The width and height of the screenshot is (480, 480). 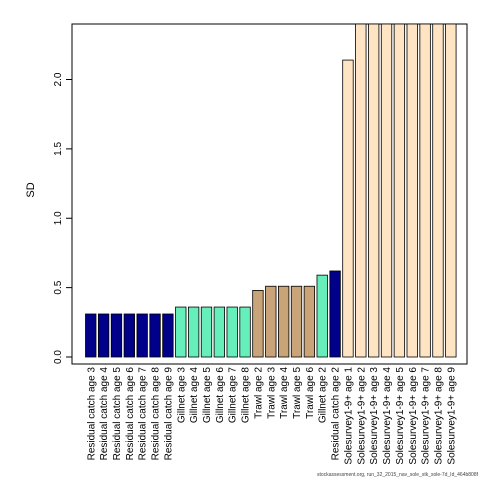 I want to click on x-tick-label: Residual catch age 8, so click(x=156, y=414).